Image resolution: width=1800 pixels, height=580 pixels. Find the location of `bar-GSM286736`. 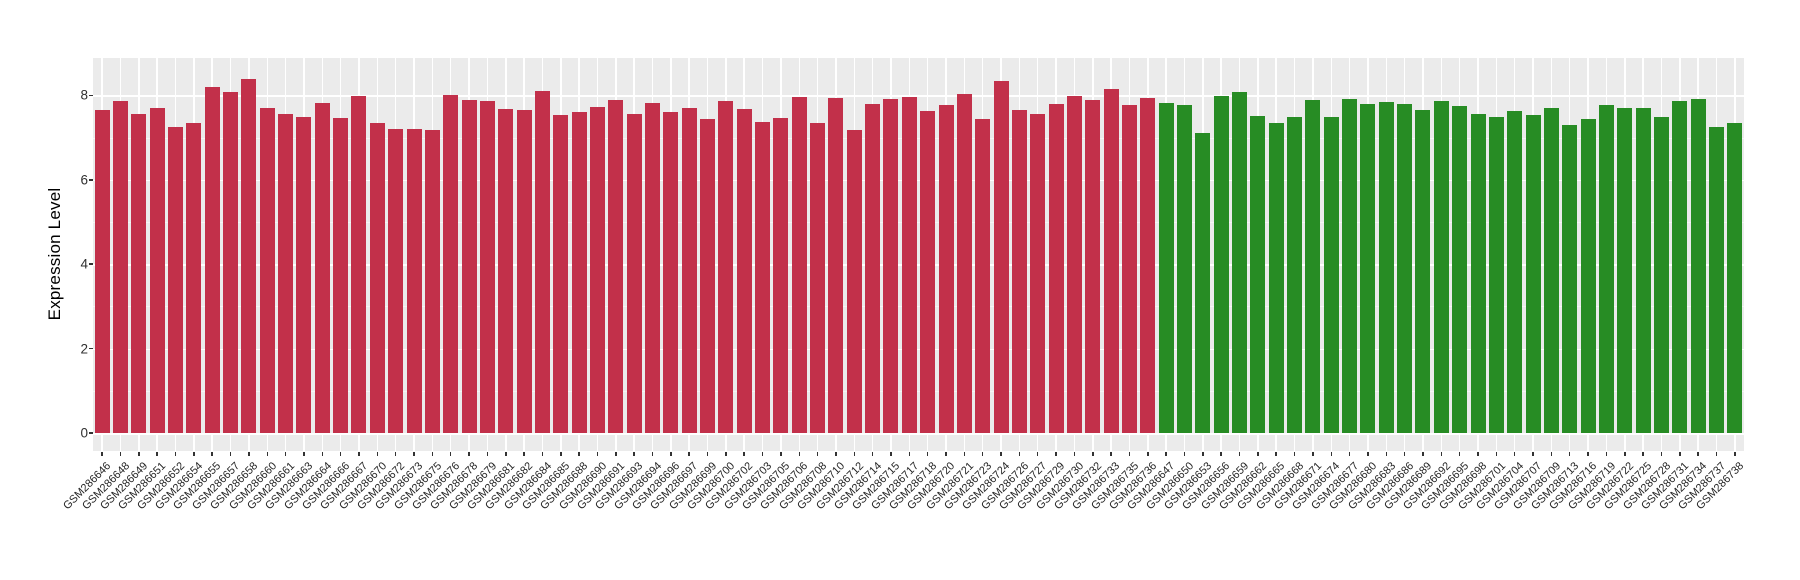

bar-GSM286736 is located at coordinates (1148, 265).